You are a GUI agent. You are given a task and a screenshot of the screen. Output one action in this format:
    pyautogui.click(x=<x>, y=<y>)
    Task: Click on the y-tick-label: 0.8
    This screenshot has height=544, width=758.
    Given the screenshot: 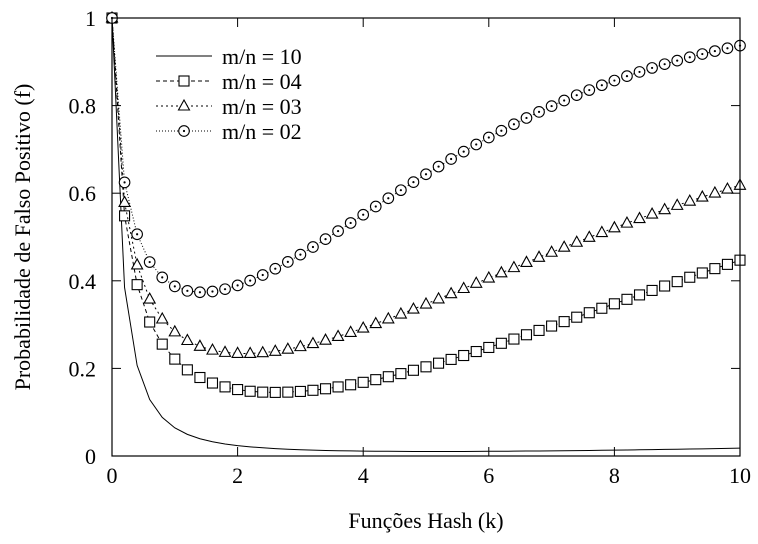 What is the action you would take?
    pyautogui.click(x=83, y=106)
    